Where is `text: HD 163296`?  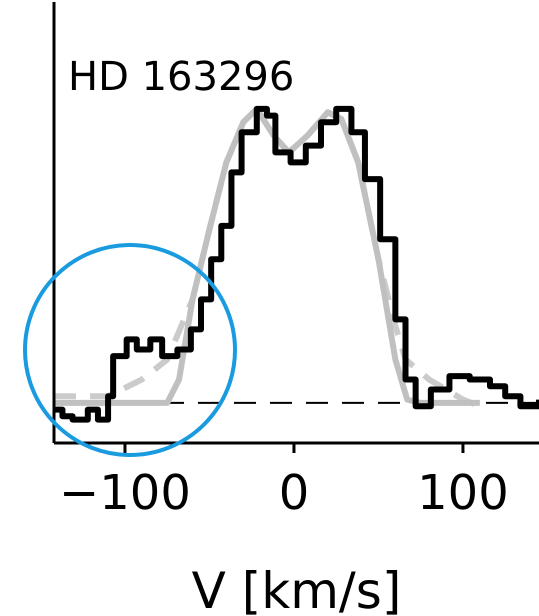 text: HD 163296 is located at coordinates (181, 77).